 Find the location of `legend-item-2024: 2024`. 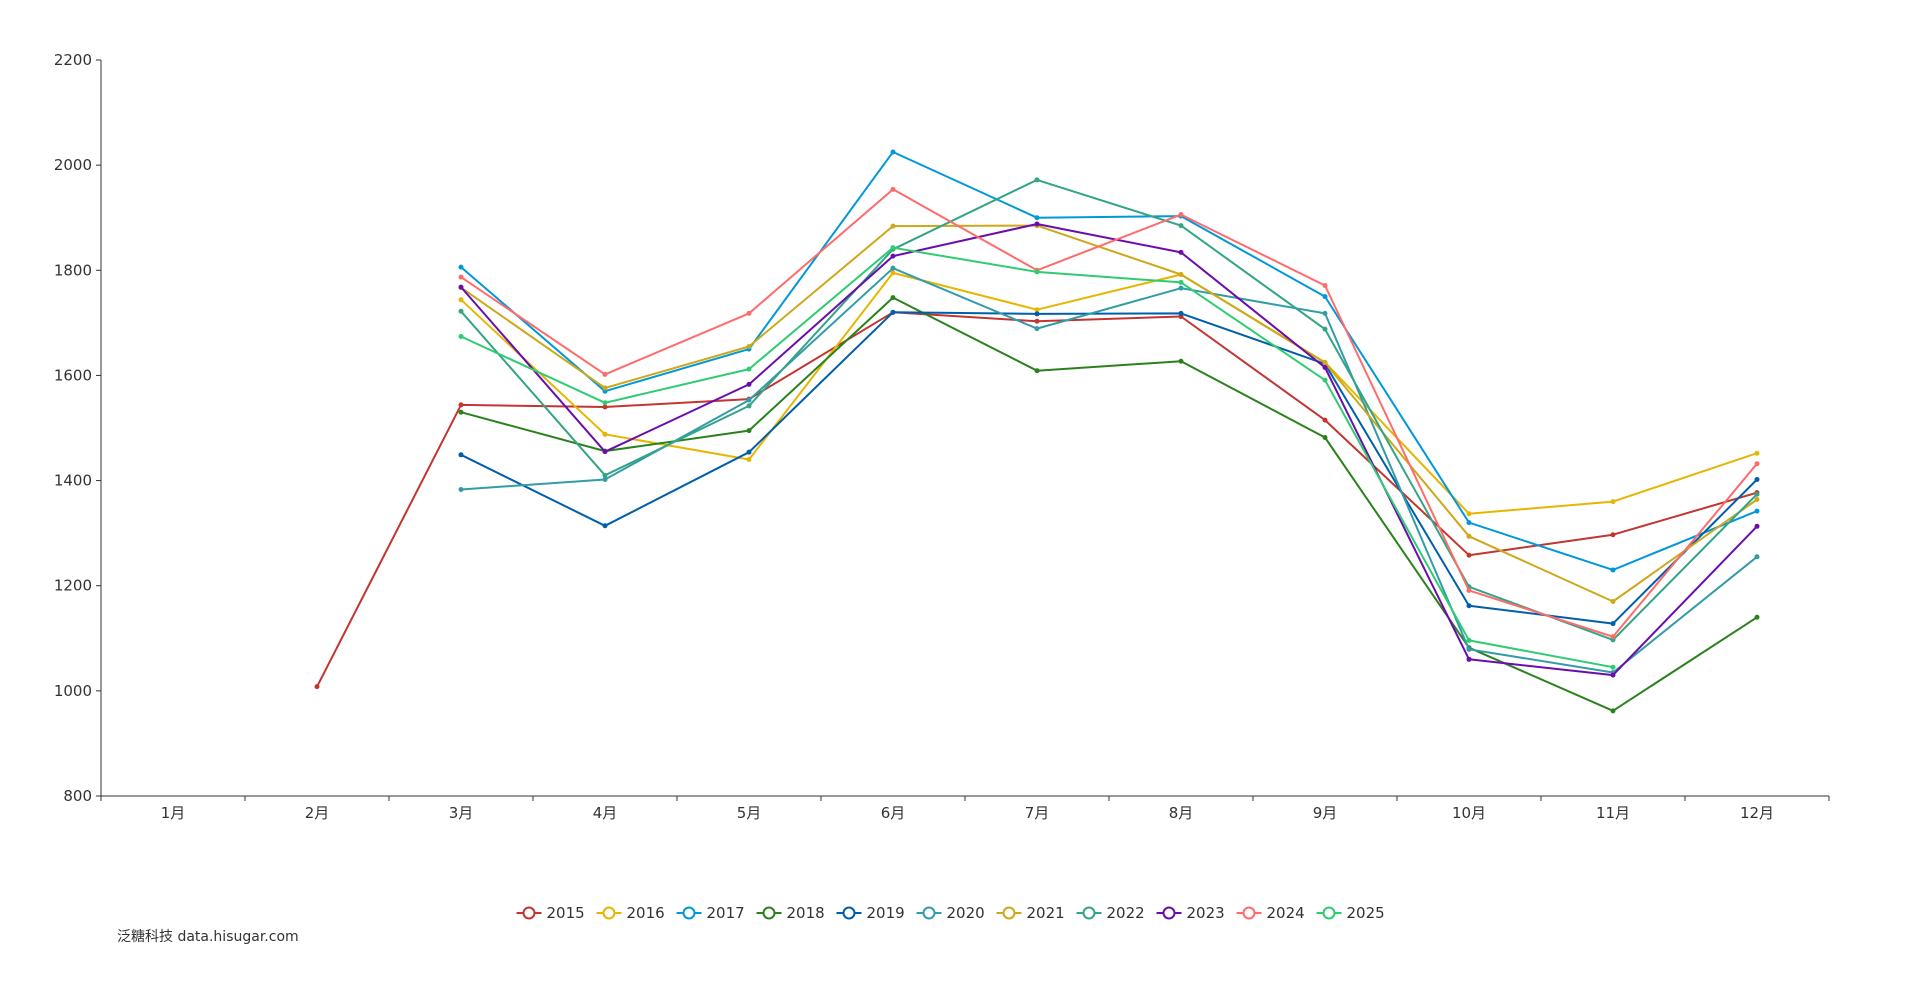

legend-item-2024: 2024 is located at coordinates (1270, 913).